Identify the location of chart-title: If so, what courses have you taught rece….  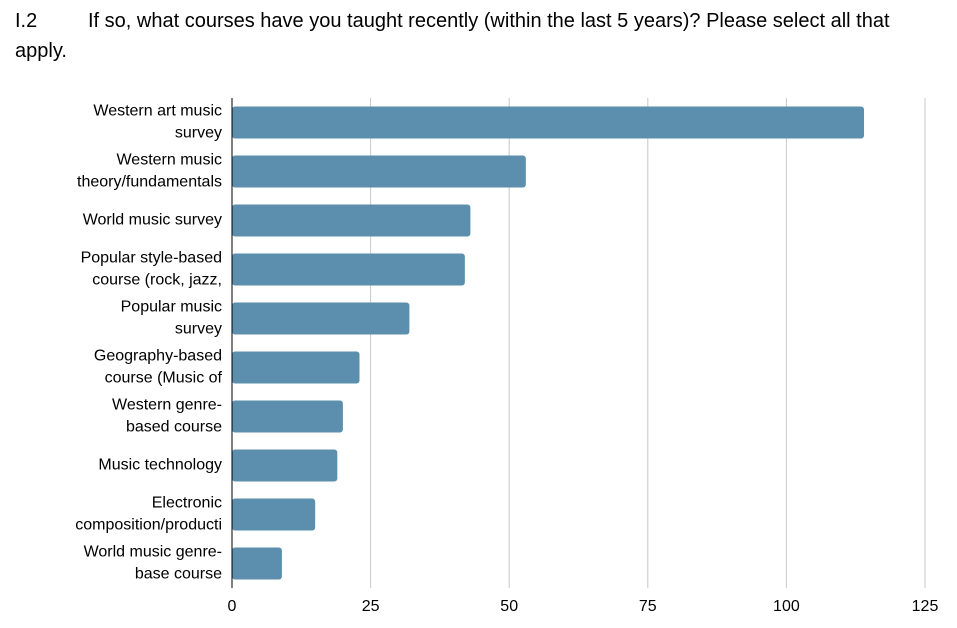
(452, 36).